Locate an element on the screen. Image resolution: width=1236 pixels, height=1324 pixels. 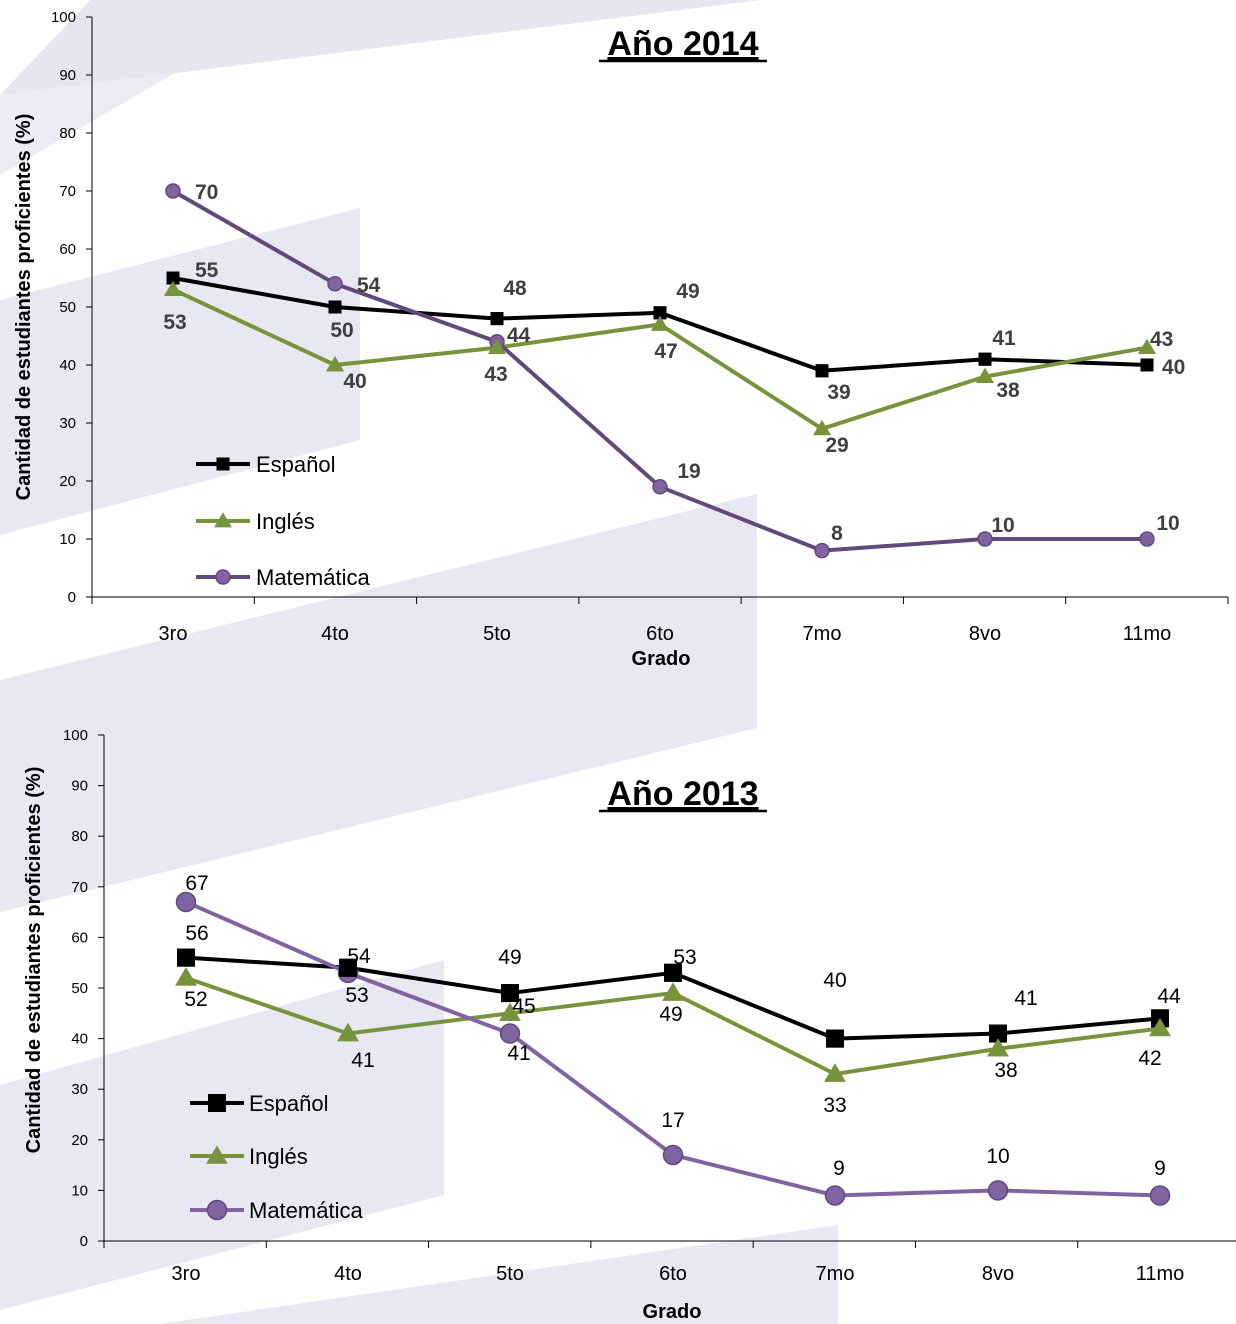
data-label: 29 is located at coordinates (836, 445).